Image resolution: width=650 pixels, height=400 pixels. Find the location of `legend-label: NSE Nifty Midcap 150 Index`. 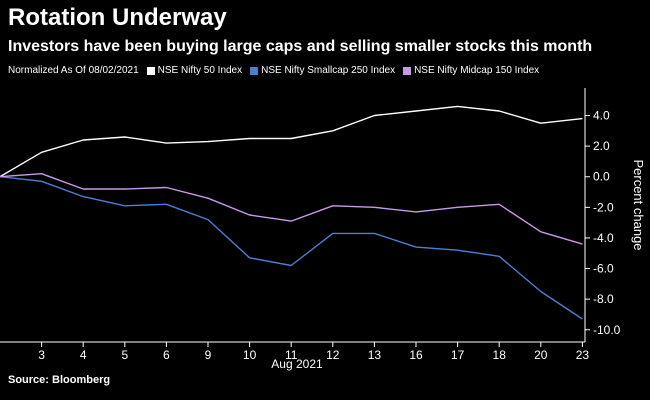

legend-label: NSE Nifty Midcap 150 Index is located at coordinates (477, 70).